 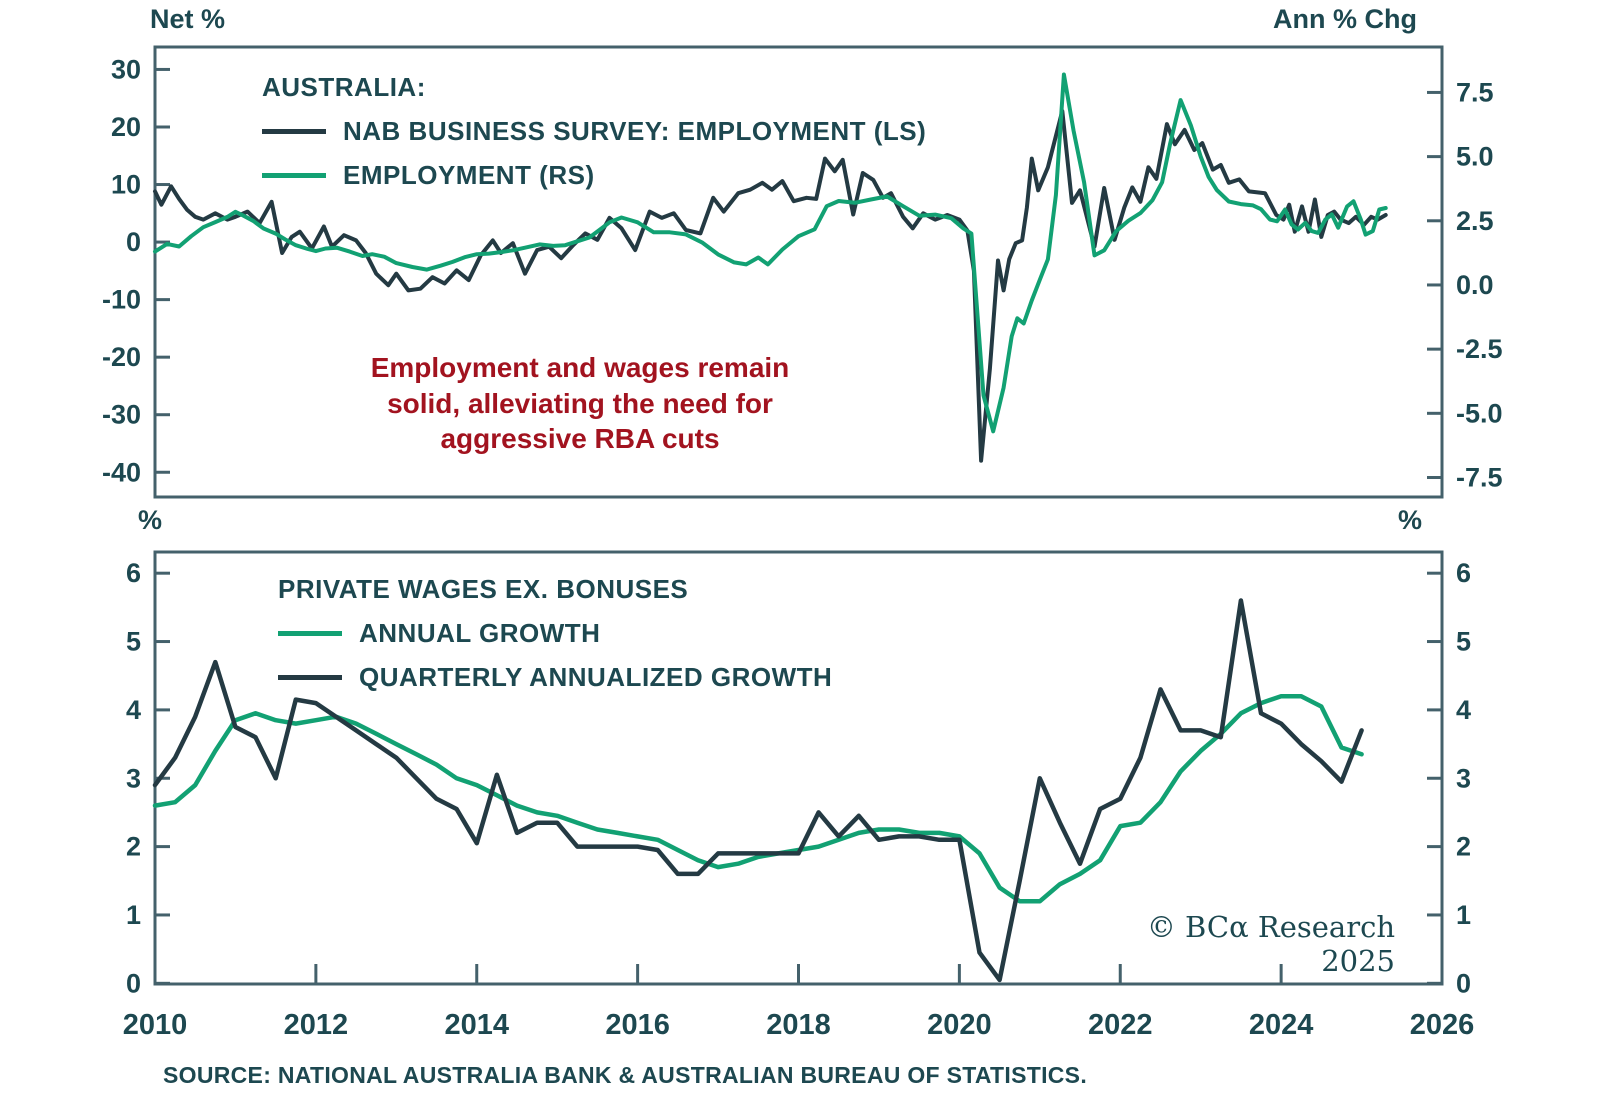 I want to click on legend-item-quarterly-growth: QUARTERLY ANNUALIZED GROWTH, so click(x=555, y=677).